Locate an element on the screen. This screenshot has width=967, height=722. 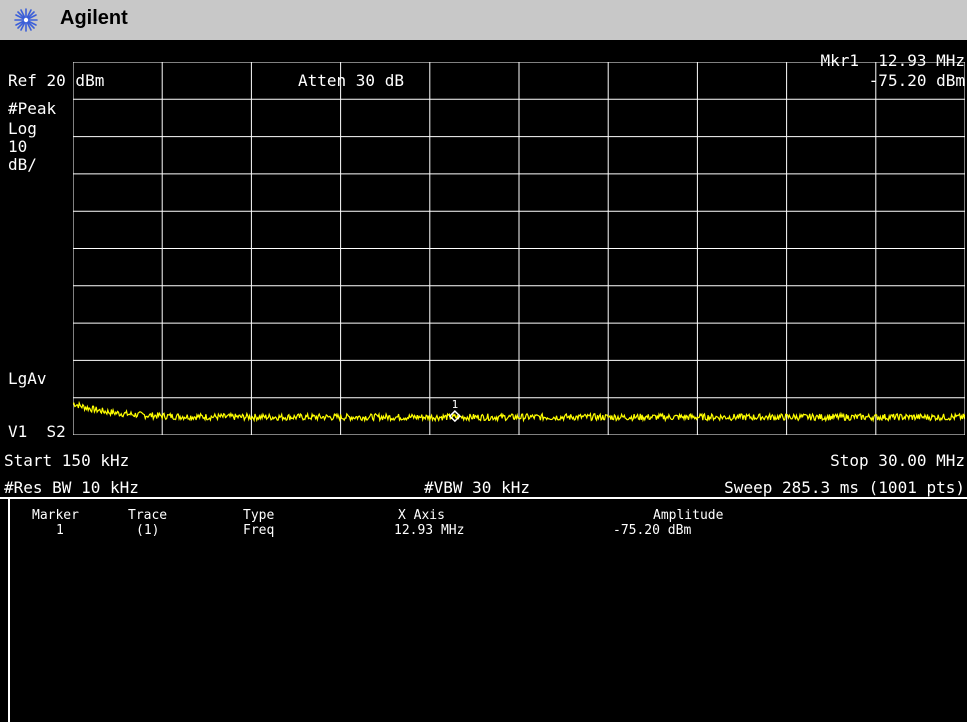
table-row-trace: (1) is located at coordinates (148, 530).